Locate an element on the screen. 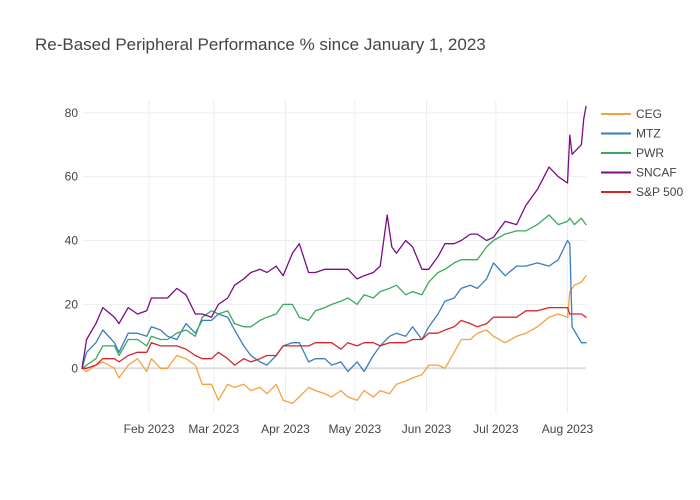 This screenshot has width=700, height=500. legend-item: PWR is located at coordinates (632, 153).